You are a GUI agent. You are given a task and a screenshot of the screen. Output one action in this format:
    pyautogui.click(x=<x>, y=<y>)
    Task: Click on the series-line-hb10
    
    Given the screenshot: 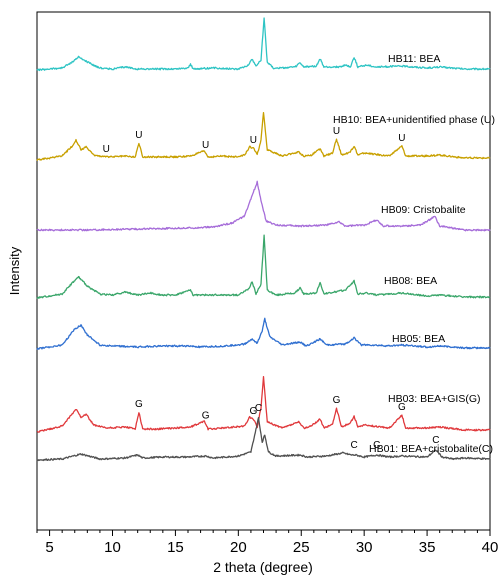 What is the action you would take?
    pyautogui.click(x=263, y=136)
    